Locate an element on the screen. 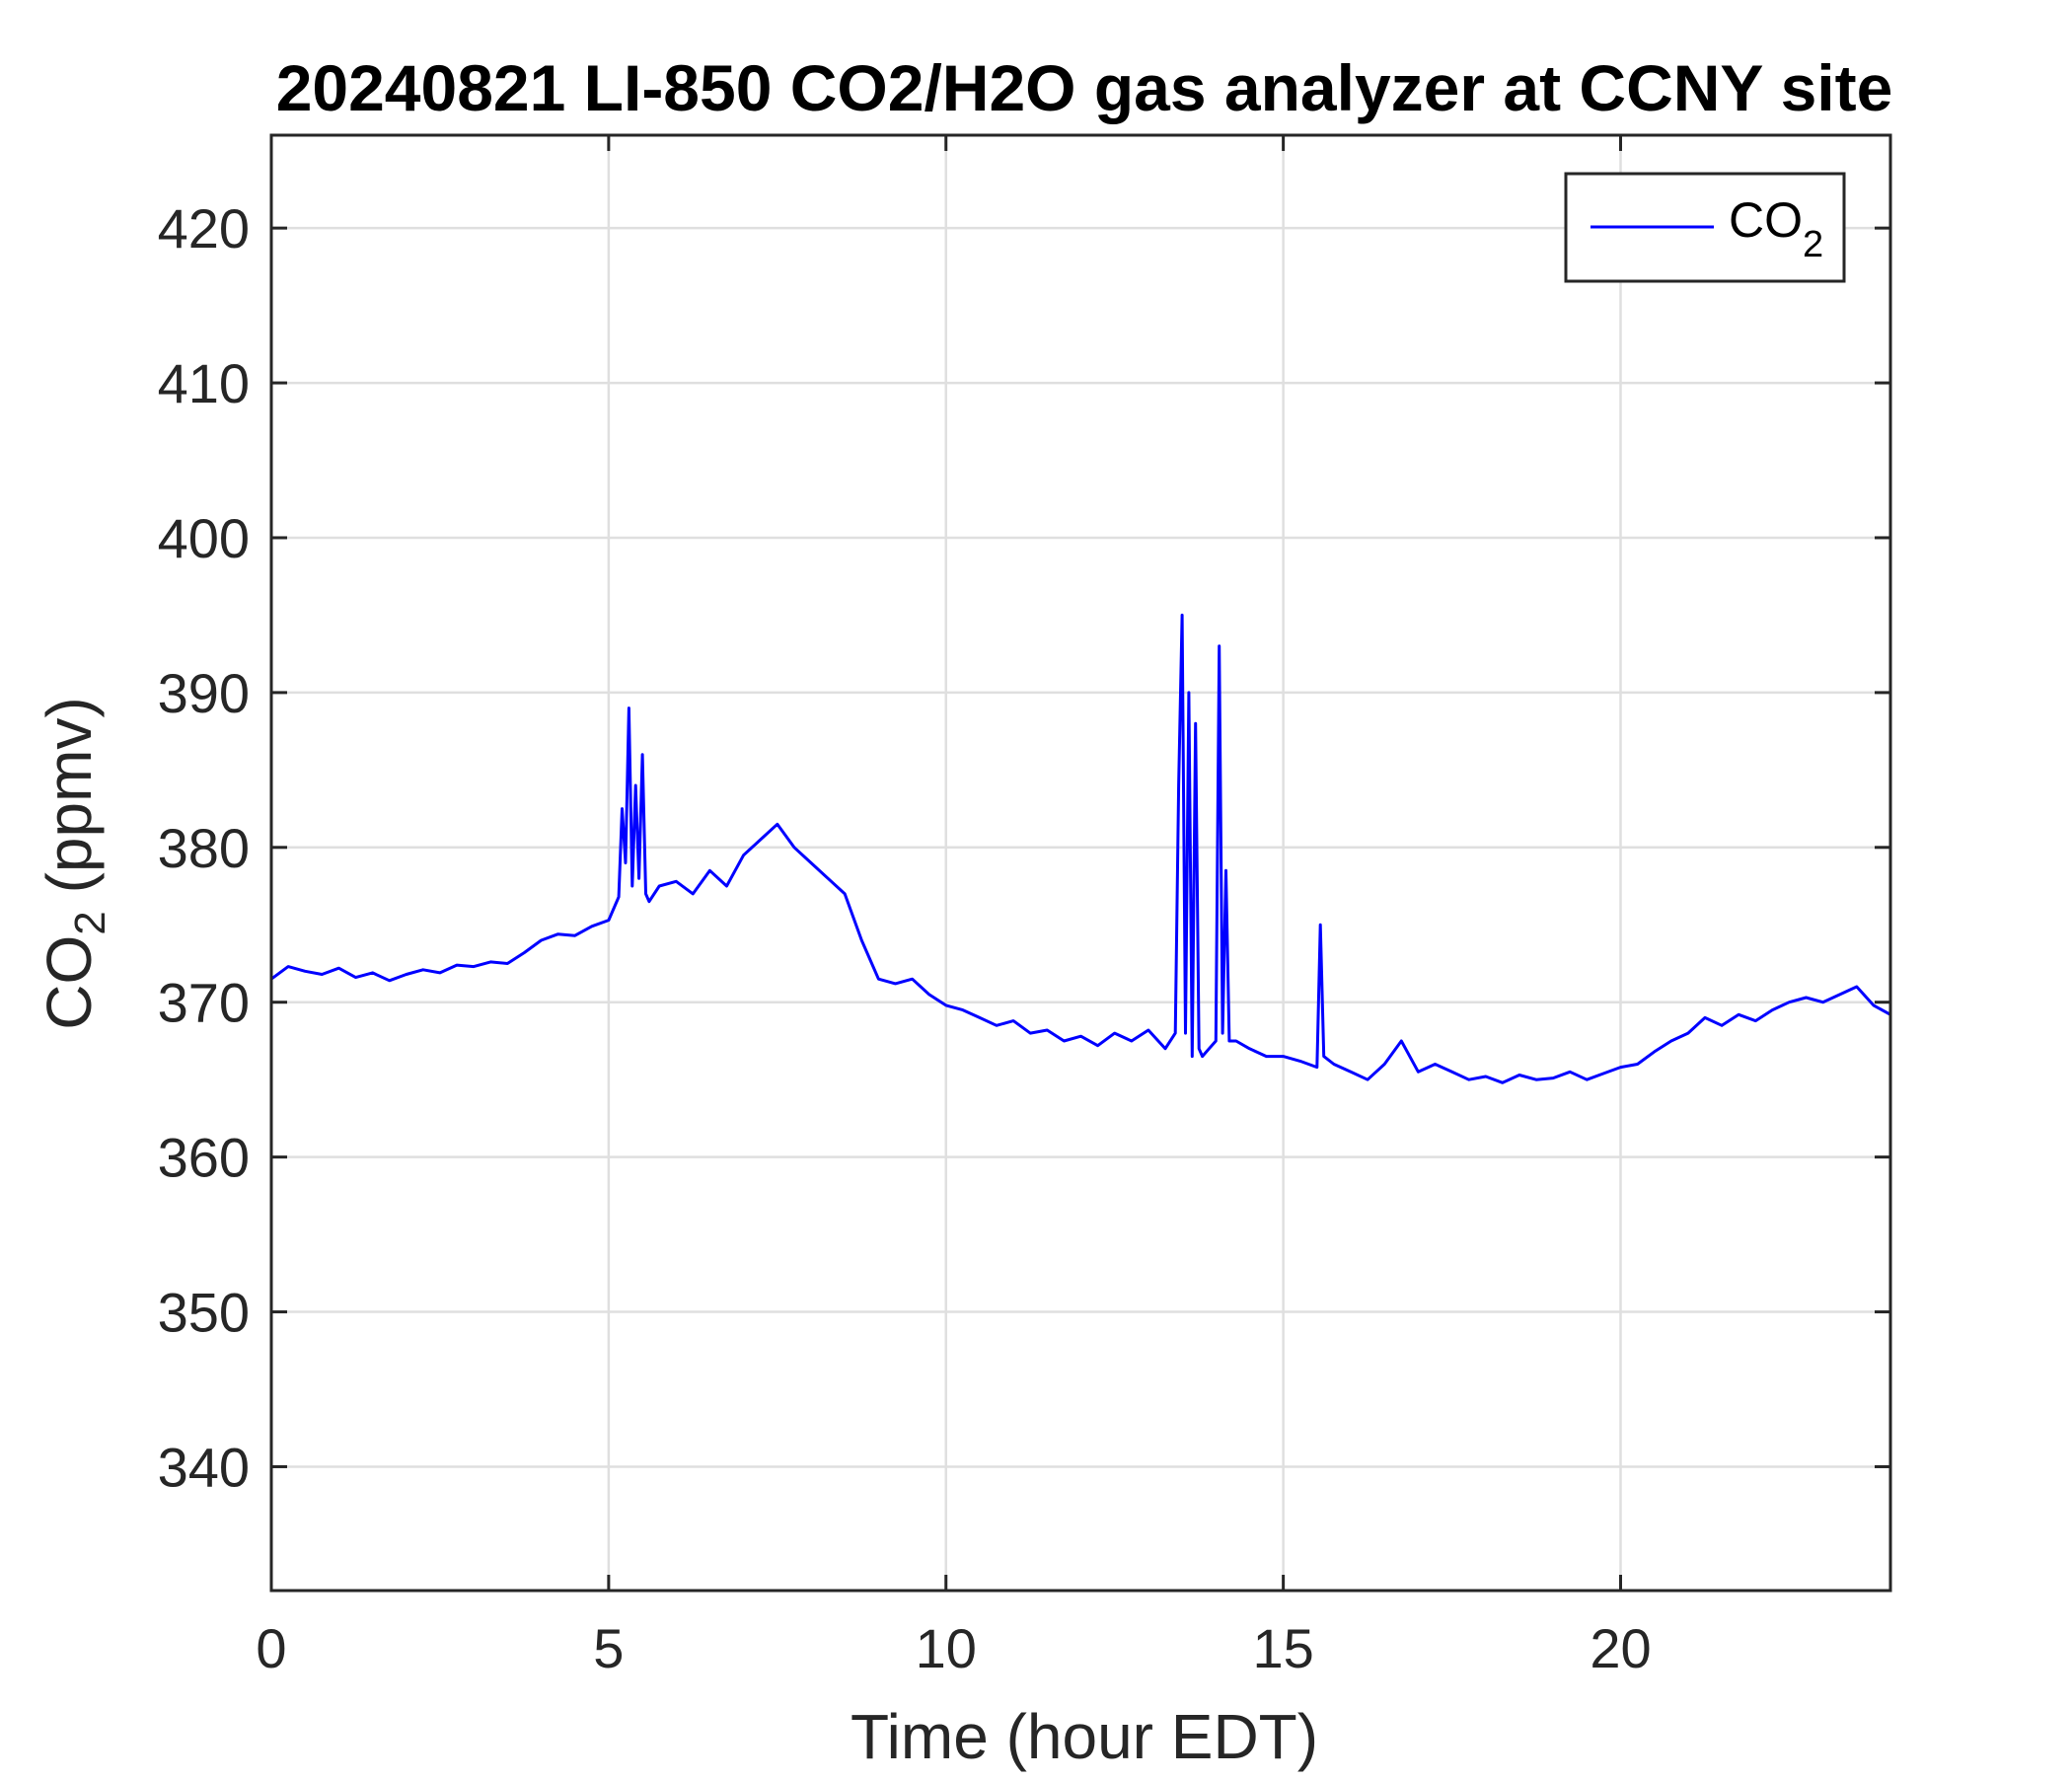  x-tick-label: 10 is located at coordinates (947, 1648).